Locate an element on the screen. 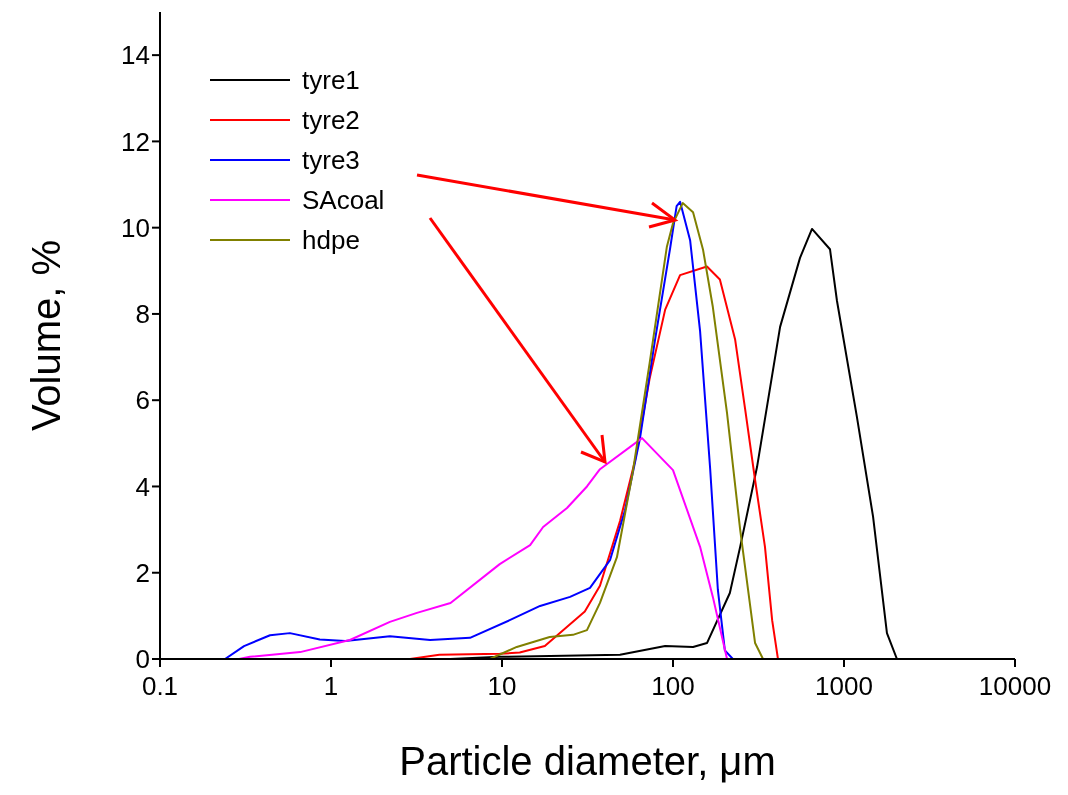 The image size is (1068, 795). x-tick-label: 100 is located at coordinates (673, 686).